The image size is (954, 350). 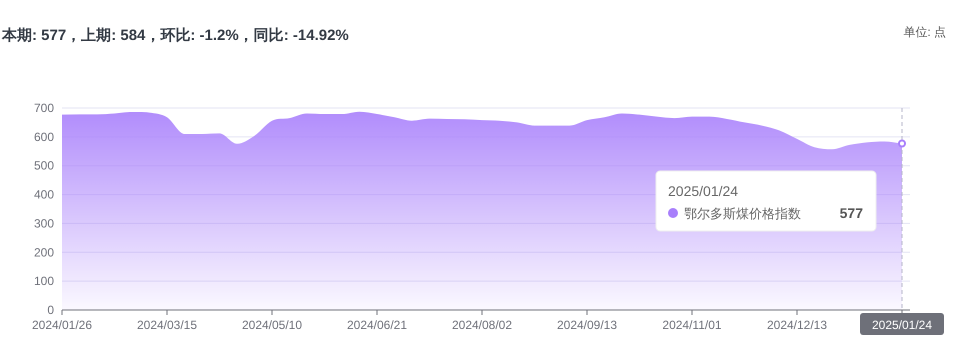 I want to click on x-tick-label: 2024/12/13, so click(x=797, y=325).